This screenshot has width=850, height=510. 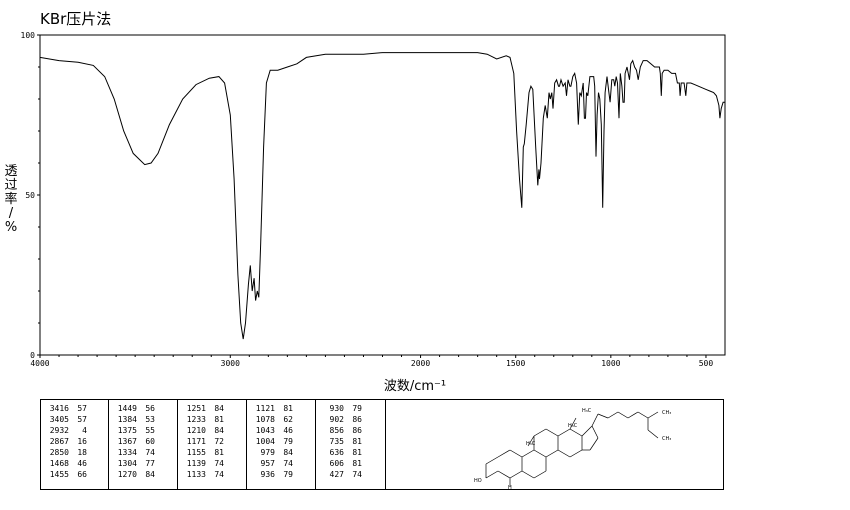 I want to click on peak-row: 1251 84, so click(x=212, y=408).